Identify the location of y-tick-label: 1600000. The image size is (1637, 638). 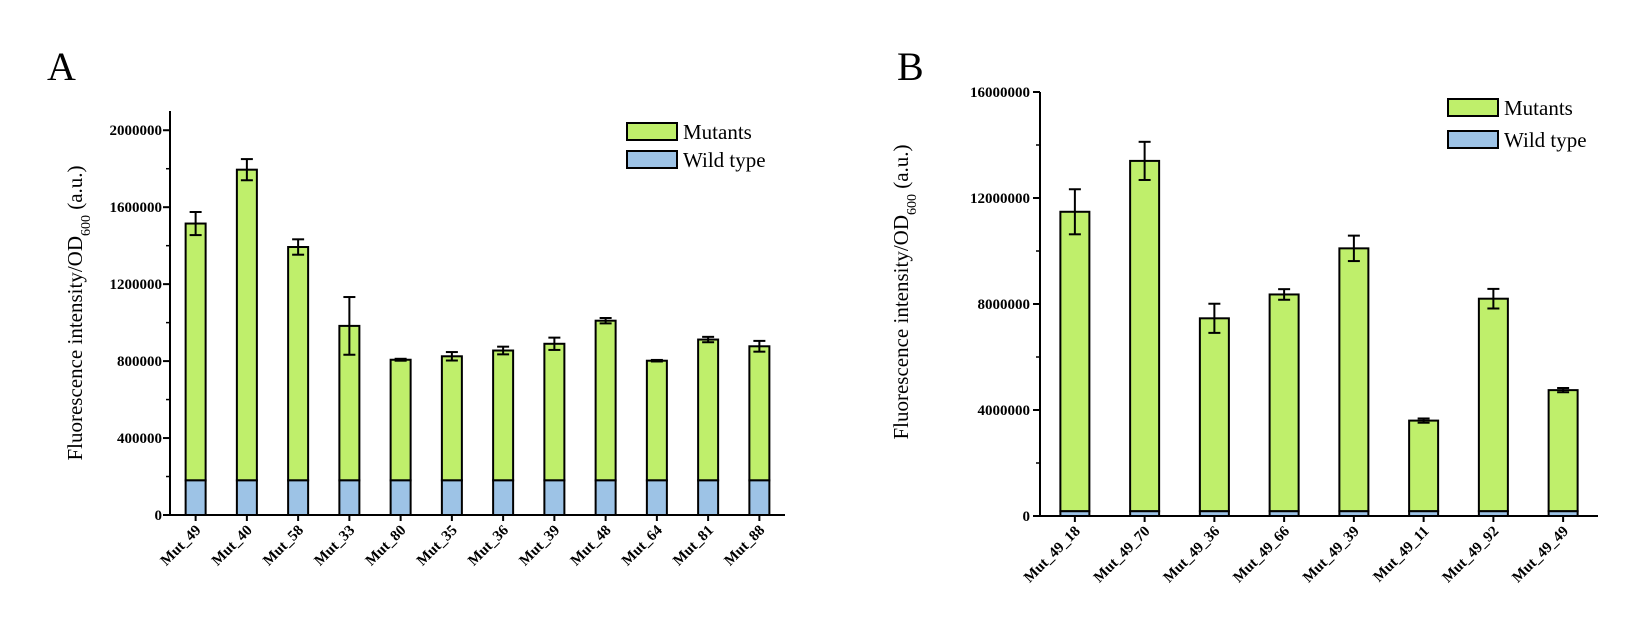
(136, 208).